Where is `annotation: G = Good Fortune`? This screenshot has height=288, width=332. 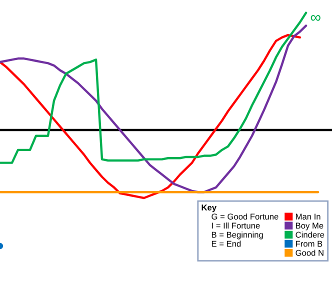 annotation: G = Good Fortune is located at coordinates (245, 216).